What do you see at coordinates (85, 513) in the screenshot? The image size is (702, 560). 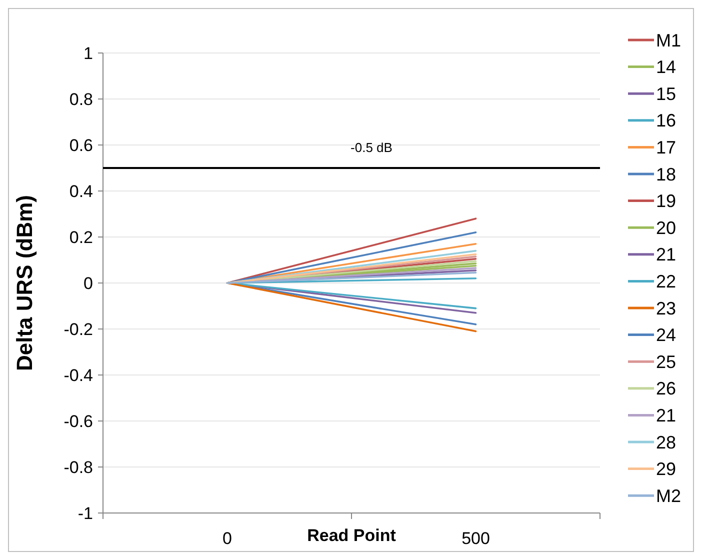 I see `y-tick-label: -1` at bounding box center [85, 513].